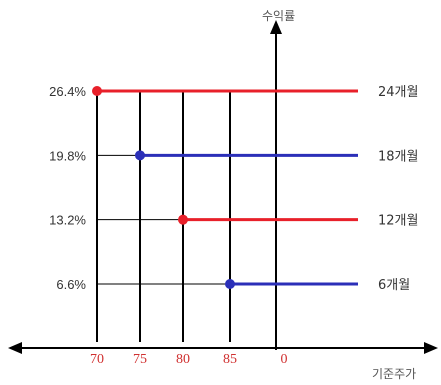  I want to click on y-tick-label: 6.6%, so click(71, 284).